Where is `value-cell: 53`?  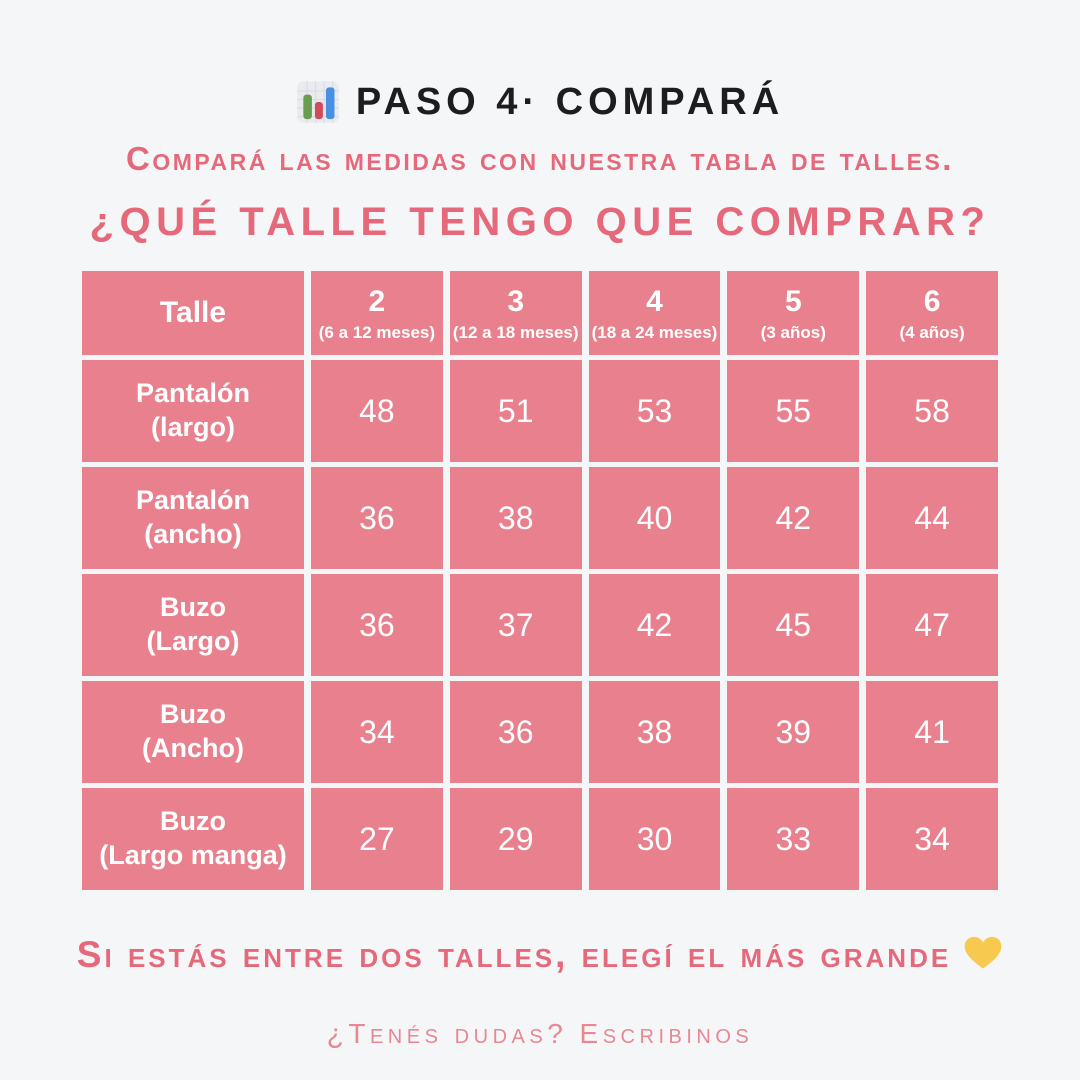
value-cell: 53 is located at coordinates (654, 411).